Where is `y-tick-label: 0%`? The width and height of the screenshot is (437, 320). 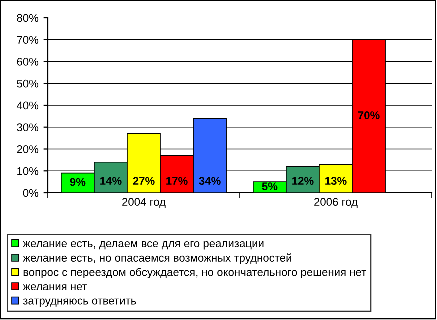 y-tick-label: 0% is located at coordinates (31, 193).